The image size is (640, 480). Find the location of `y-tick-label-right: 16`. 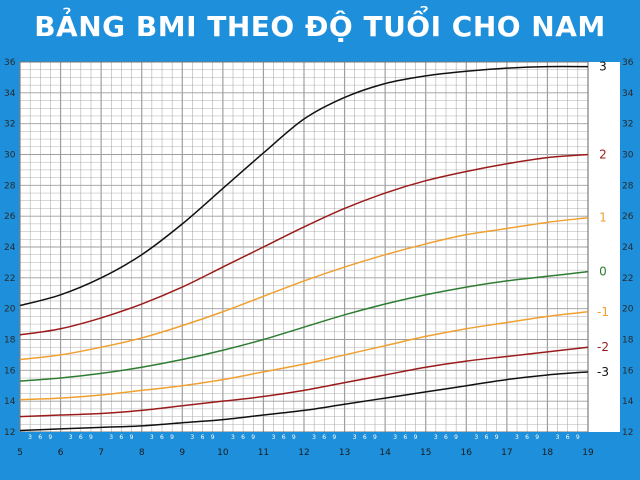

y-tick-label-right: 16 is located at coordinates (628, 371).